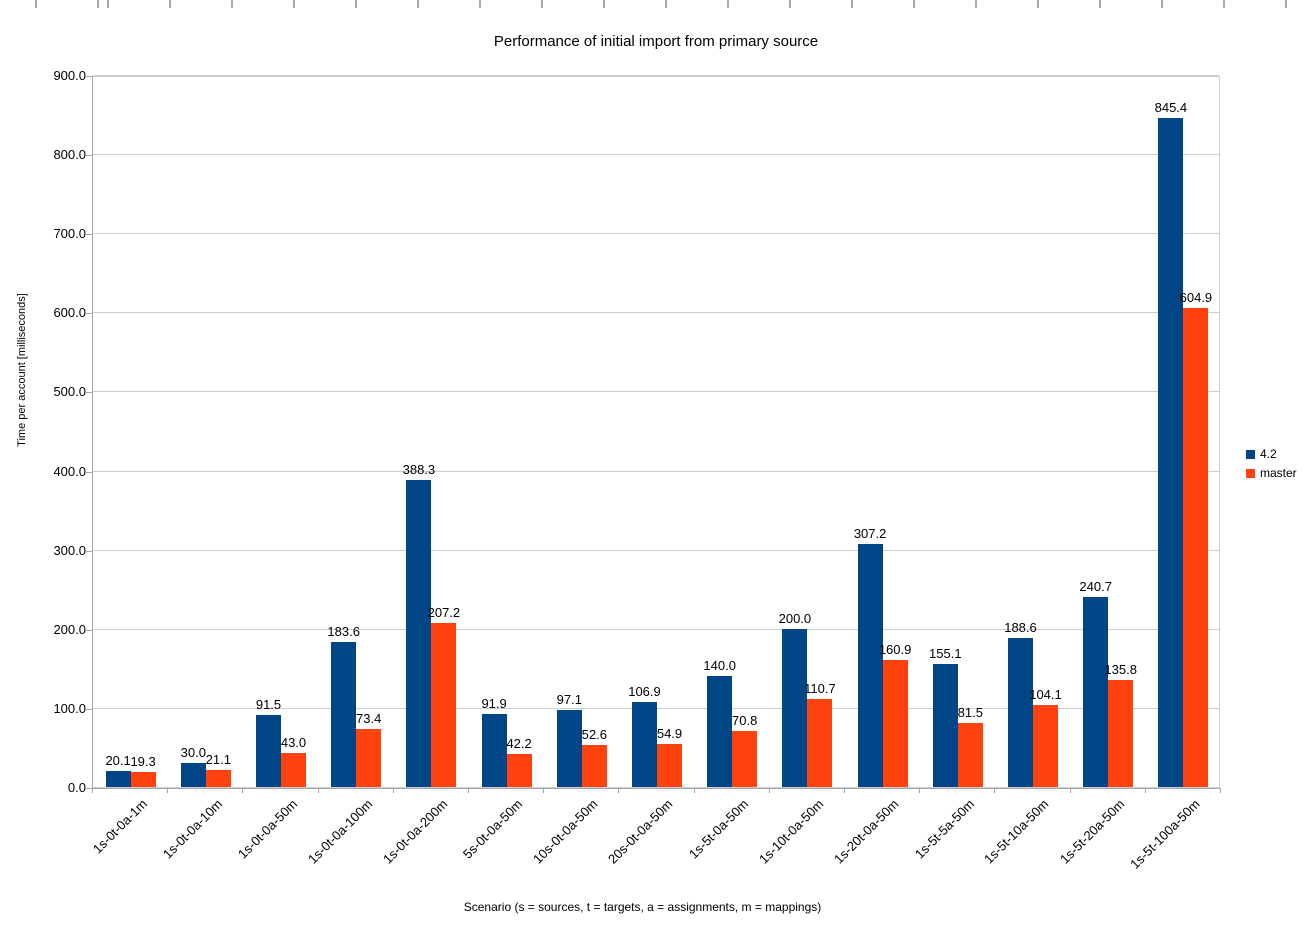 This screenshot has width=1312, height=932. Describe the element at coordinates (569, 700) in the screenshot. I see `data-label: 97.1` at that location.